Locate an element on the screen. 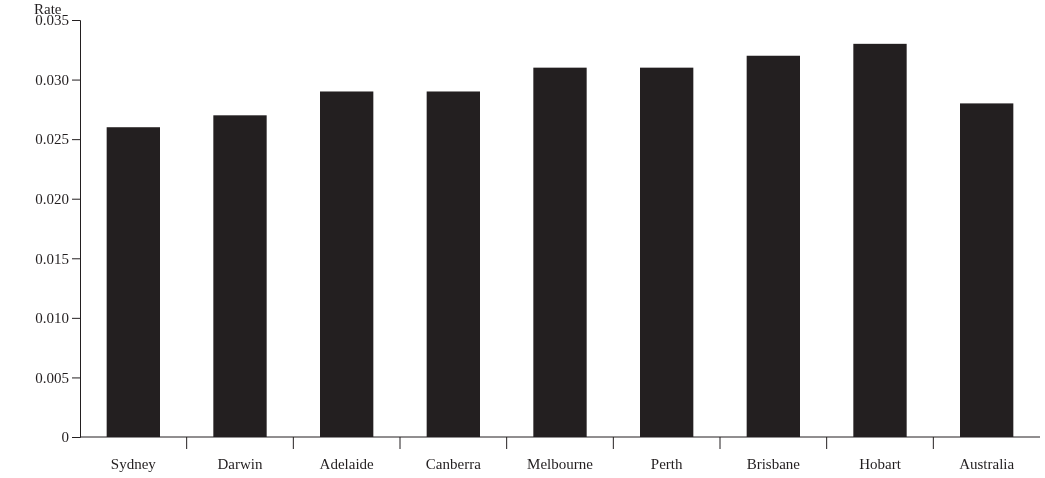 Image resolution: width=1045 pixels, height=478 pixels. y-tick-label: 0.005 is located at coordinates (52, 377).